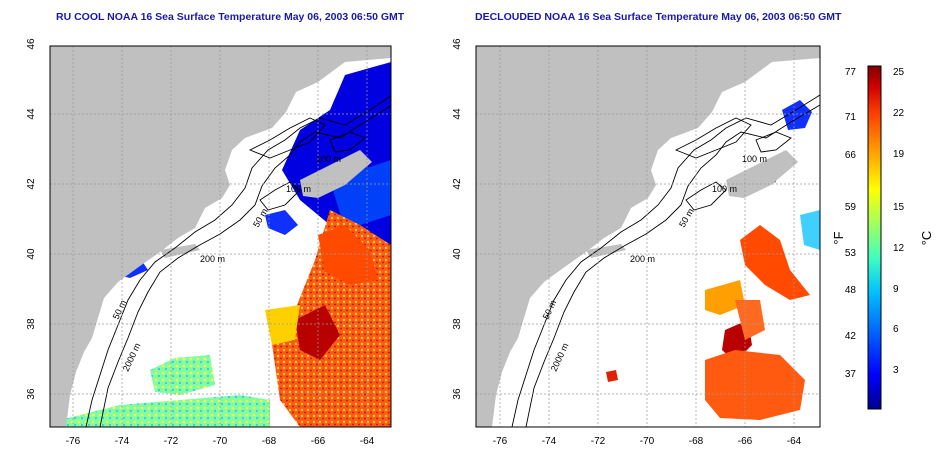 This screenshot has width=950, height=475. What do you see at coordinates (851, 374) in the screenshot?
I see `f-tick-label: 37` at bounding box center [851, 374].